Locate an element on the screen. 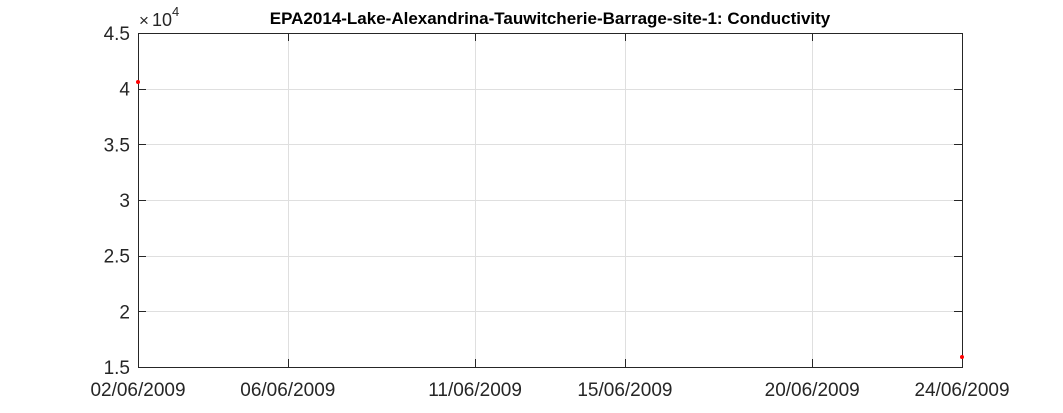  y-tick-label: 3.5 is located at coordinates (117, 145).